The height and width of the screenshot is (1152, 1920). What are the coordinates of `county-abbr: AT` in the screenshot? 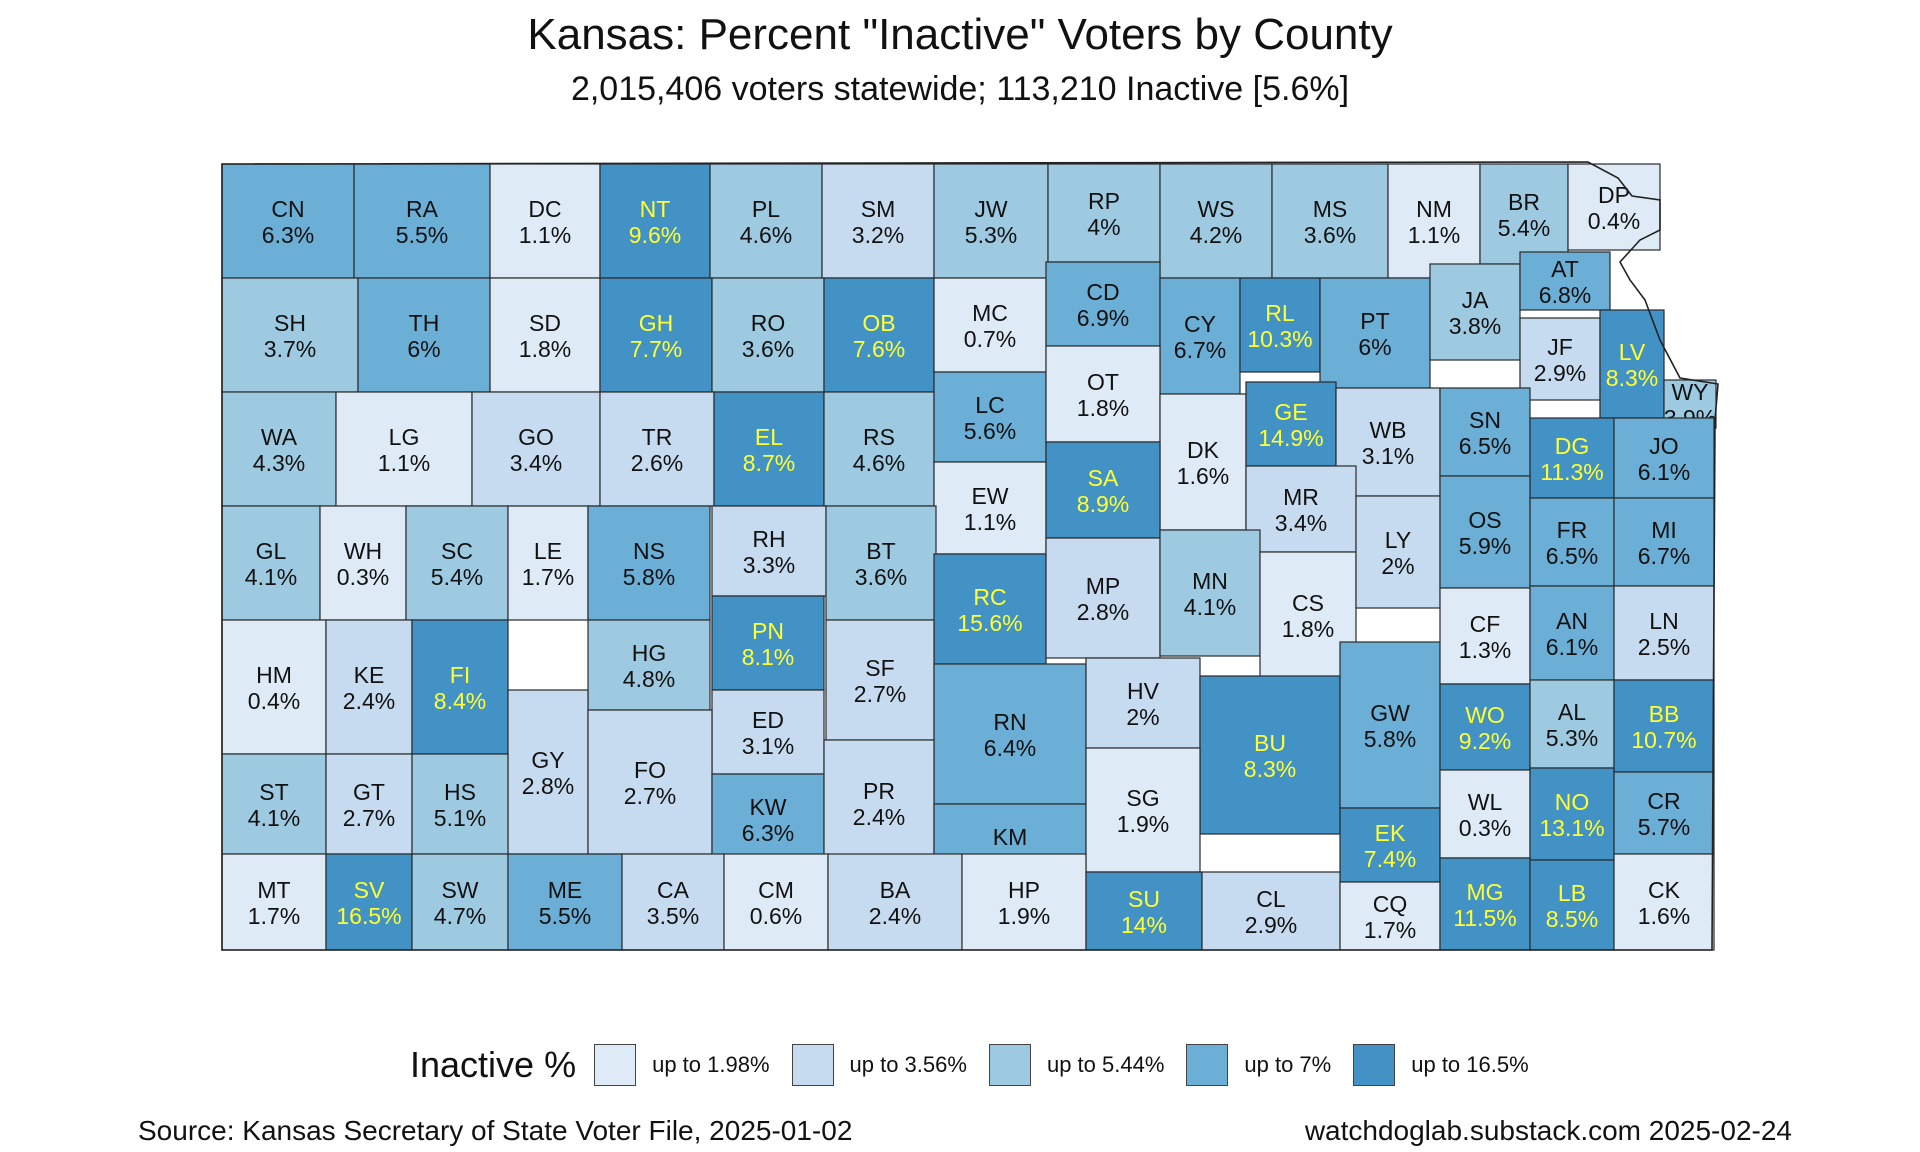 It's located at (1565, 269).